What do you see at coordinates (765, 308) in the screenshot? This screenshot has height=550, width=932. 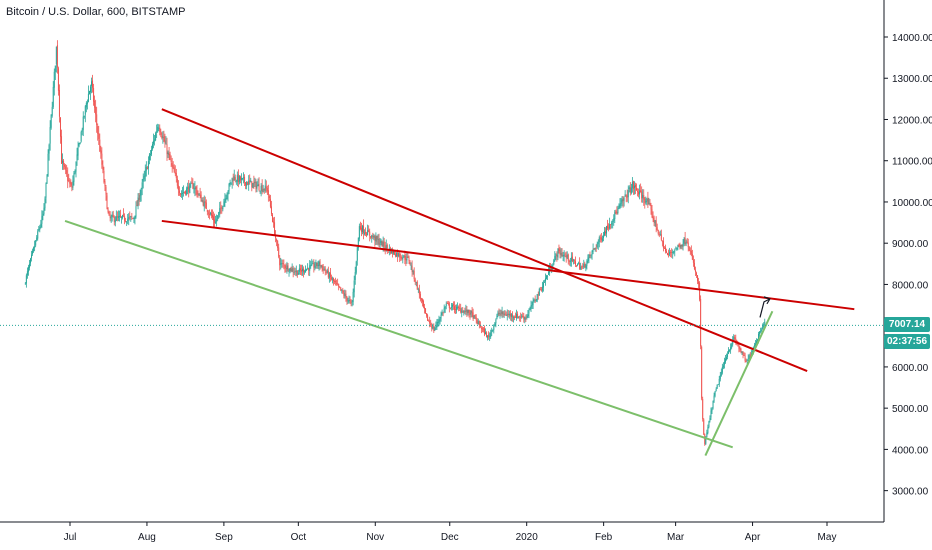 I see `projection-arrow` at bounding box center [765, 308].